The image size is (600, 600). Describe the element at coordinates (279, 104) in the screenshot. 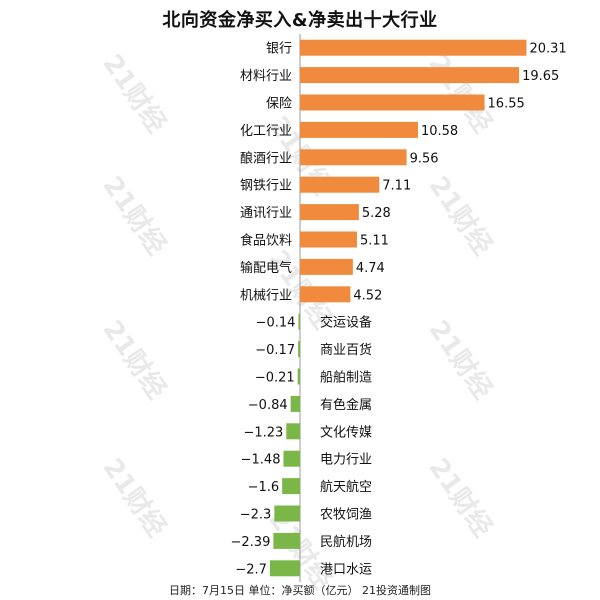

I see `category-label: 保险` at that location.